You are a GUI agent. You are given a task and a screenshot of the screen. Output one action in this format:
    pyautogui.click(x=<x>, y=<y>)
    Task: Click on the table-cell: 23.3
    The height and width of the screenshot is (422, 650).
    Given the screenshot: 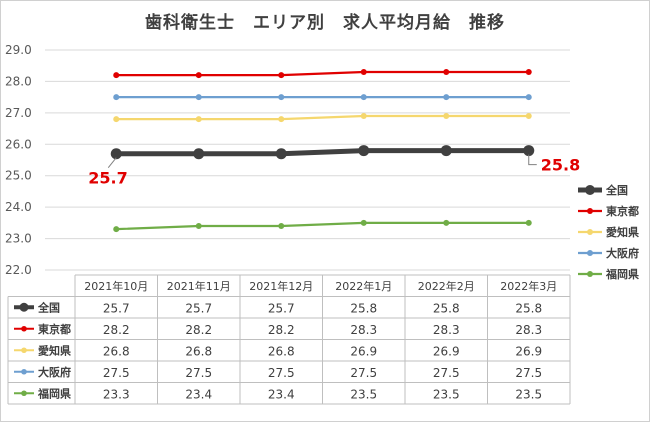 What is the action you would take?
    pyautogui.click(x=116, y=394)
    